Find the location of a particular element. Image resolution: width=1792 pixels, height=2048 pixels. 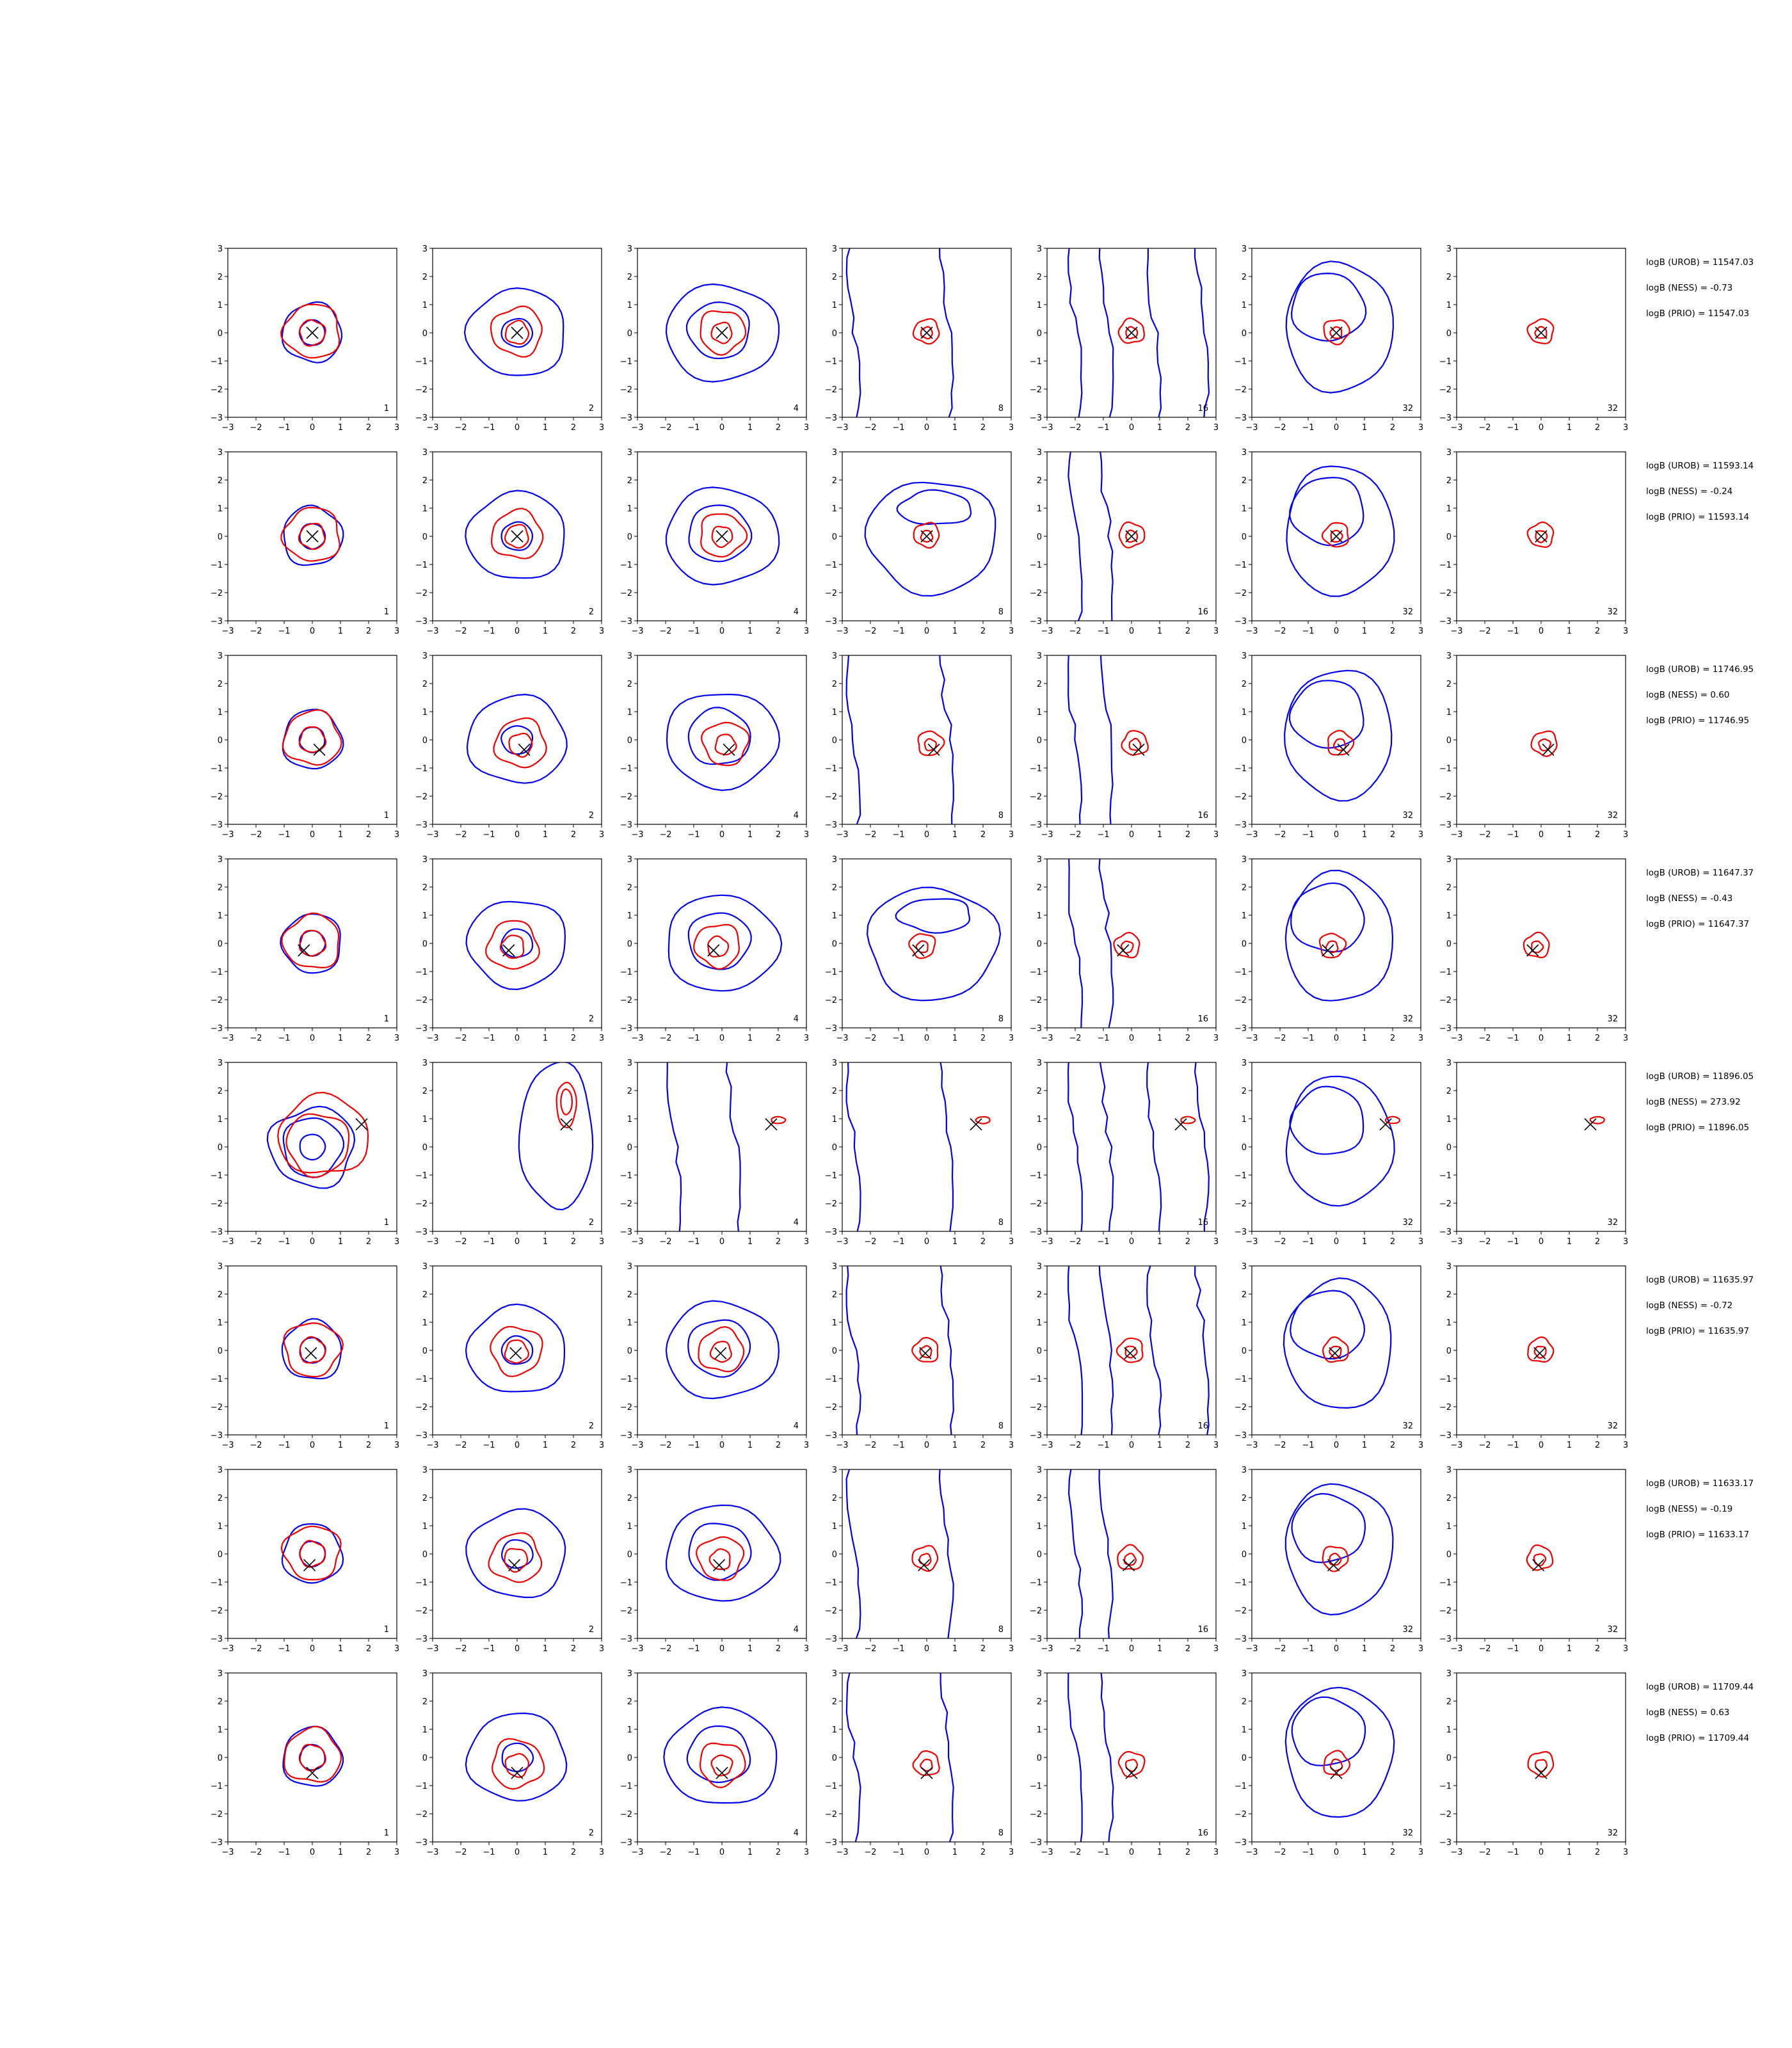

subplot-r3-c1: −3−3 −2 −2 −1 −1 0 0 1 1 2 2 3 3 1 is located at coordinates (305, 746).